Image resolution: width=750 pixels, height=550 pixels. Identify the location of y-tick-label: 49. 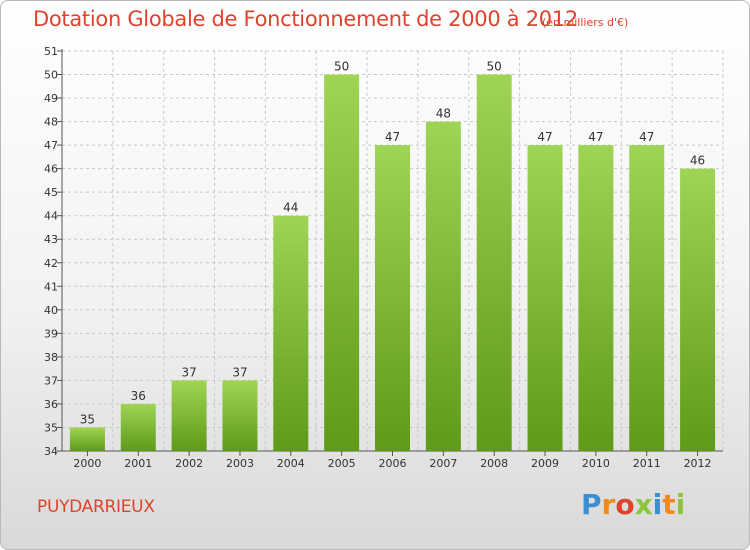
(51, 98).